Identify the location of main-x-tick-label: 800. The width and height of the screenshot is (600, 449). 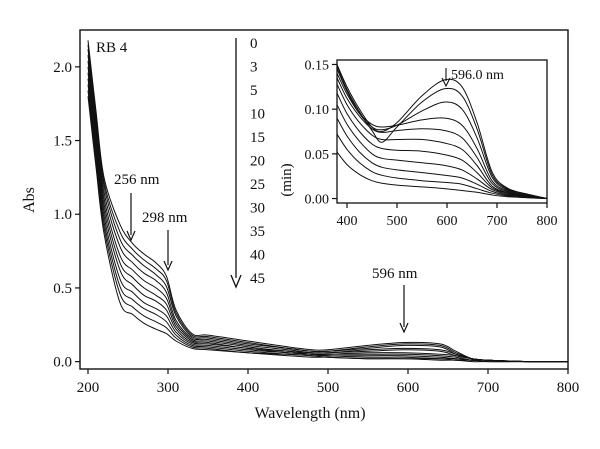
(568, 388).